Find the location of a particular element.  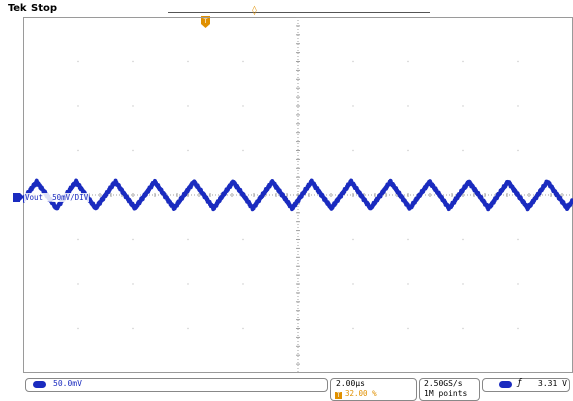

trigger-t-icon: T is located at coordinates (338, 395).